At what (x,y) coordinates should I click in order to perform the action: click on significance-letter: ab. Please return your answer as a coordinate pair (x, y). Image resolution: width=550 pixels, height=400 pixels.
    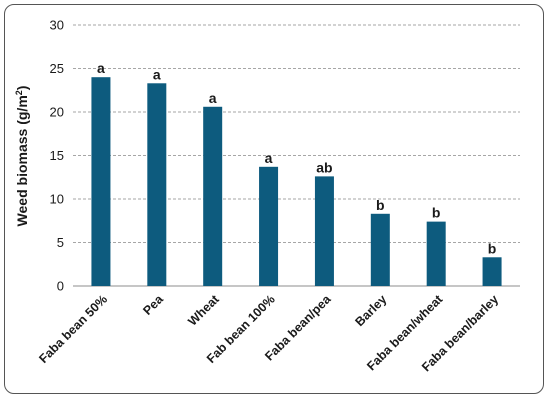
    Looking at the image, I should click on (324, 167).